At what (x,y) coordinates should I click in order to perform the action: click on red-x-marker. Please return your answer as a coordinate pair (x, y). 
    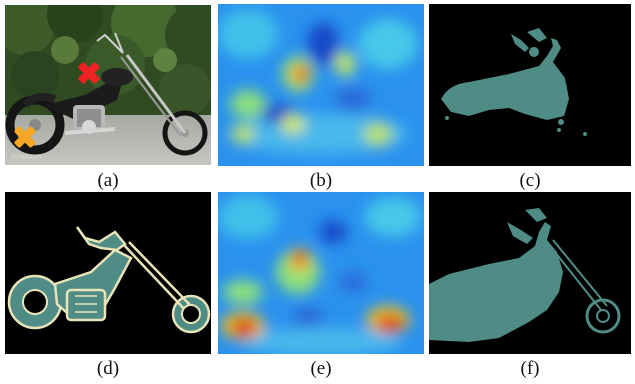
    Looking at the image, I should click on (89, 73).